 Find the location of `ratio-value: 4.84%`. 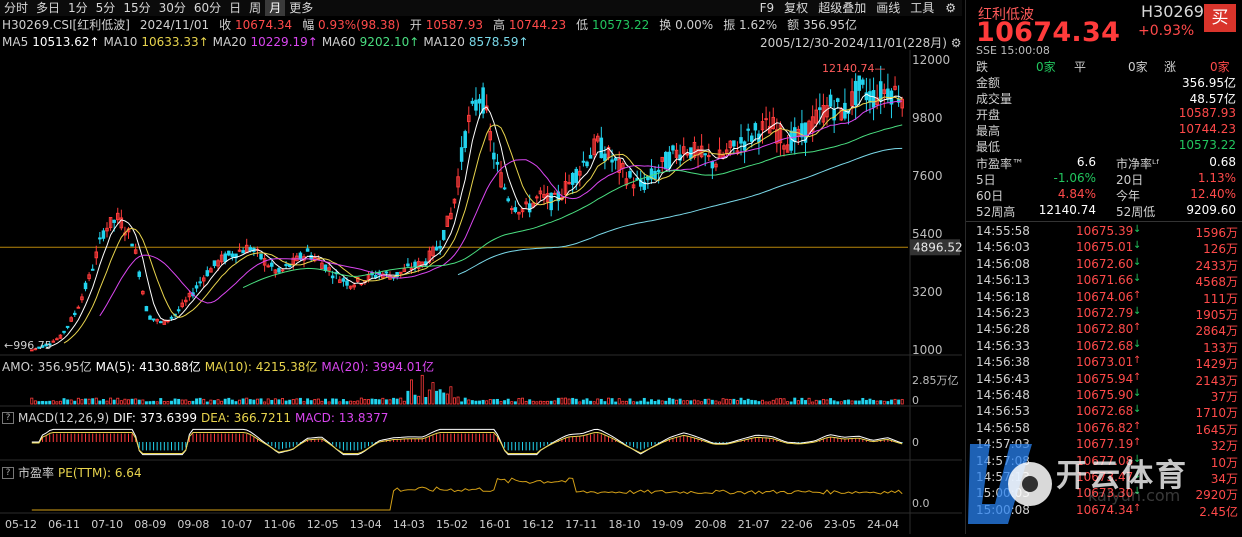

ratio-value: 4.84% is located at coordinates (1076, 194).